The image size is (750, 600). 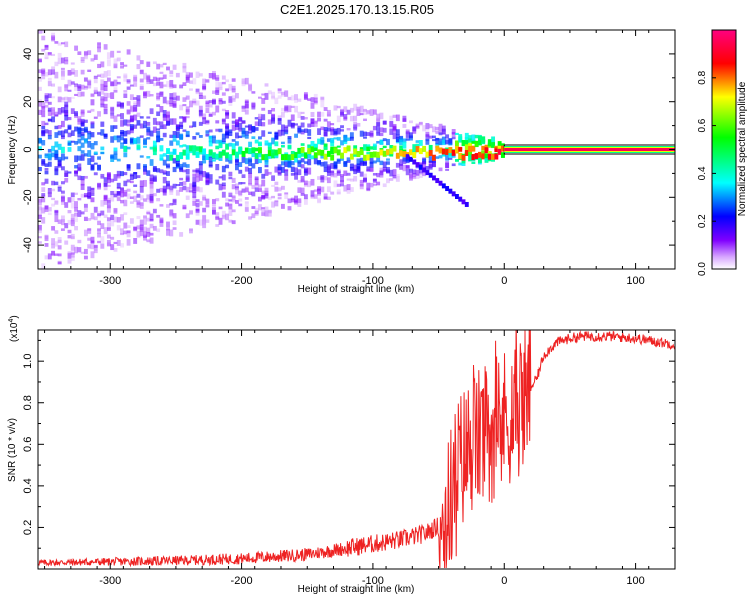 What do you see at coordinates (110, 581) in the screenshot?
I see `x-tick-label: -300` at bounding box center [110, 581].